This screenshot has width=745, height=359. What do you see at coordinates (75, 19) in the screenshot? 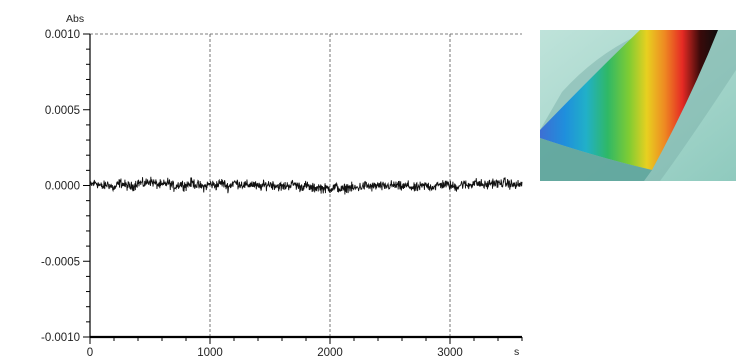
I see `y-axis-unit: Abs` at bounding box center [75, 19].